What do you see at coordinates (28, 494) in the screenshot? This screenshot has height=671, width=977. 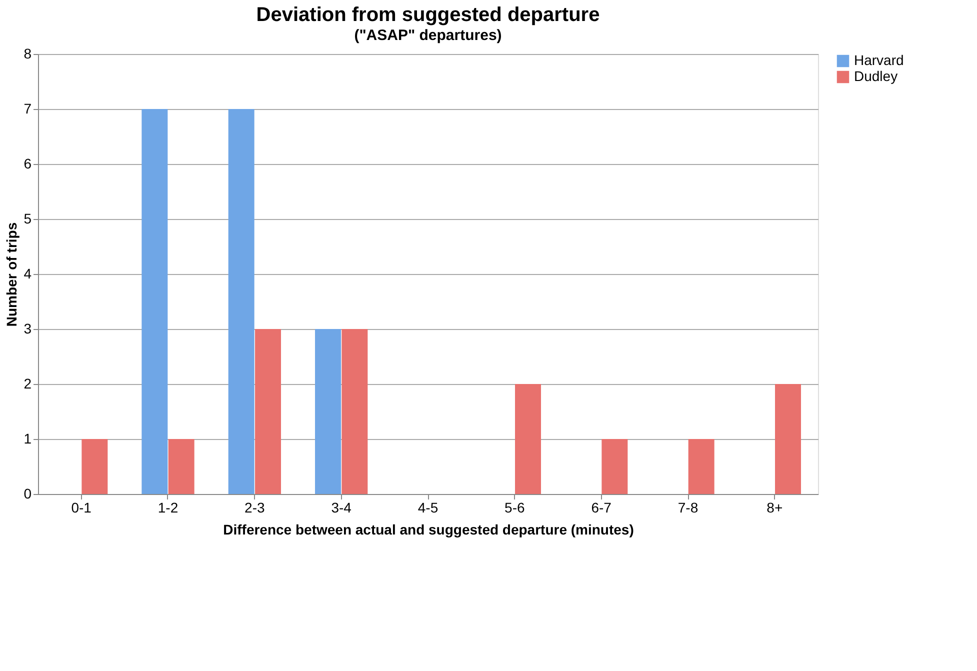 I see `y-tick-label: 0` at bounding box center [28, 494].